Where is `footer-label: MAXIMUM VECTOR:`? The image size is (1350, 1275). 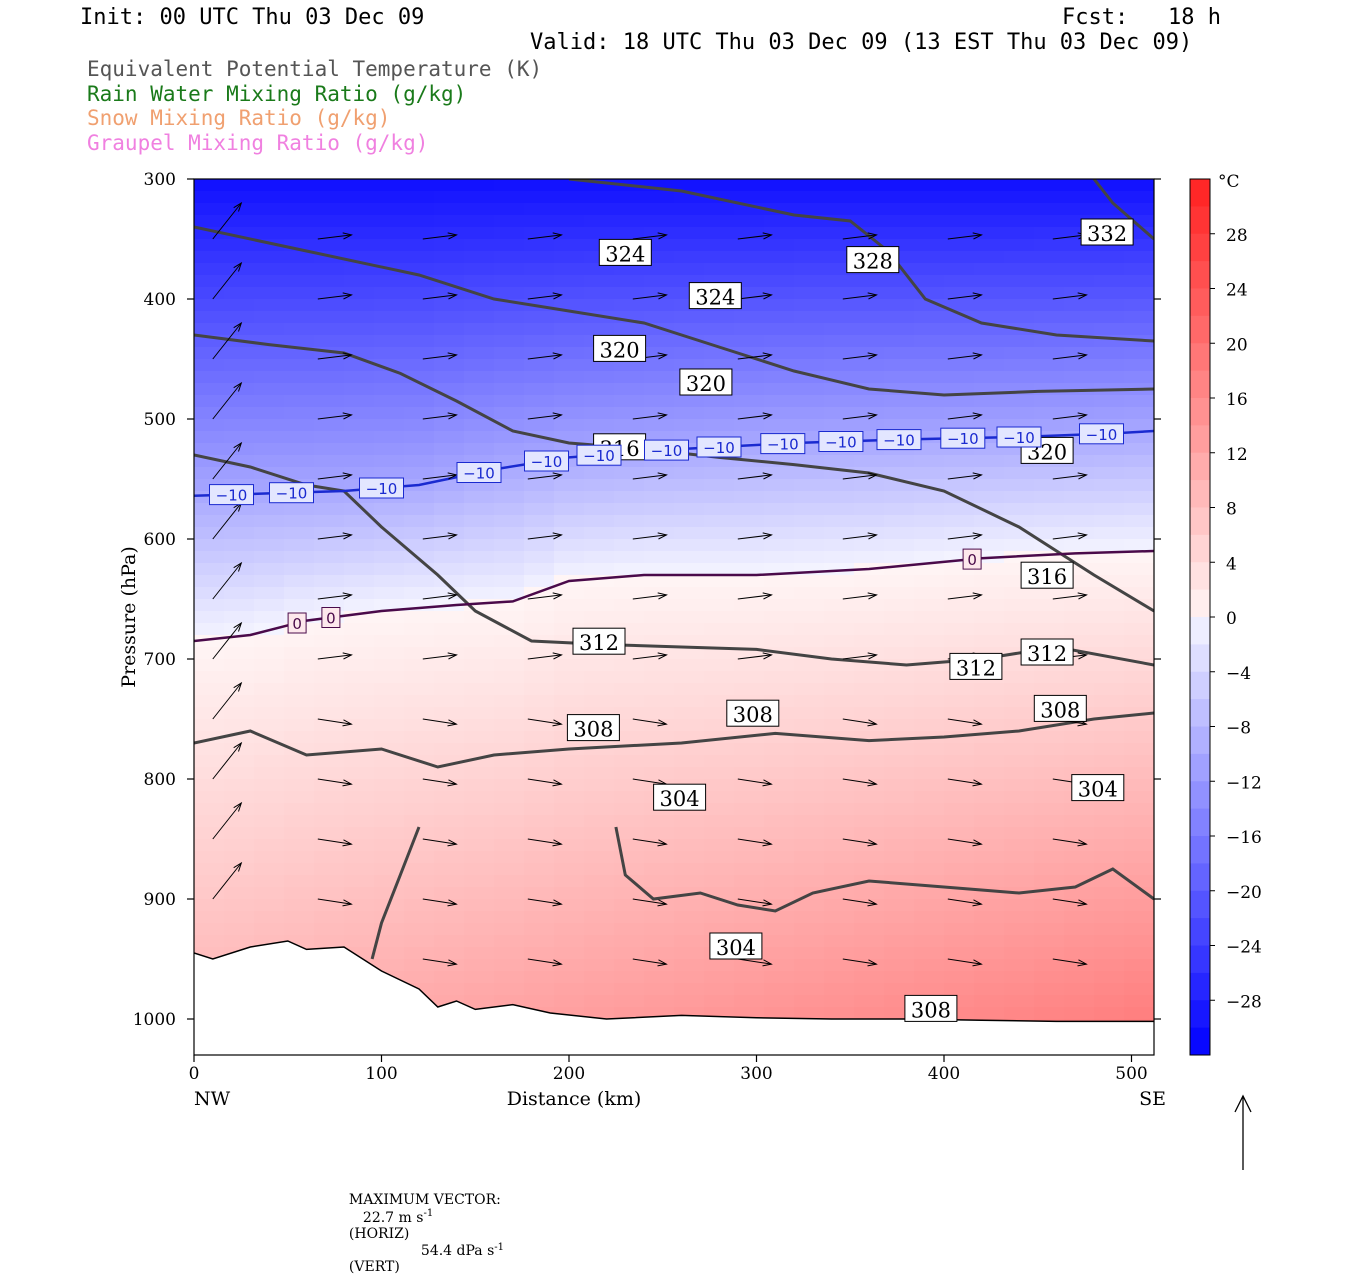 footer-label: MAXIMUM VECTOR: is located at coordinates (424, 1200).